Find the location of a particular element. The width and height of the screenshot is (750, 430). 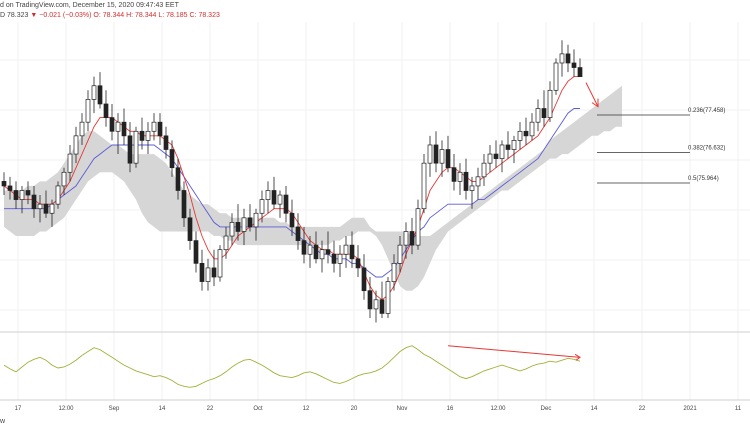

annotations is located at coordinates (592, 95).